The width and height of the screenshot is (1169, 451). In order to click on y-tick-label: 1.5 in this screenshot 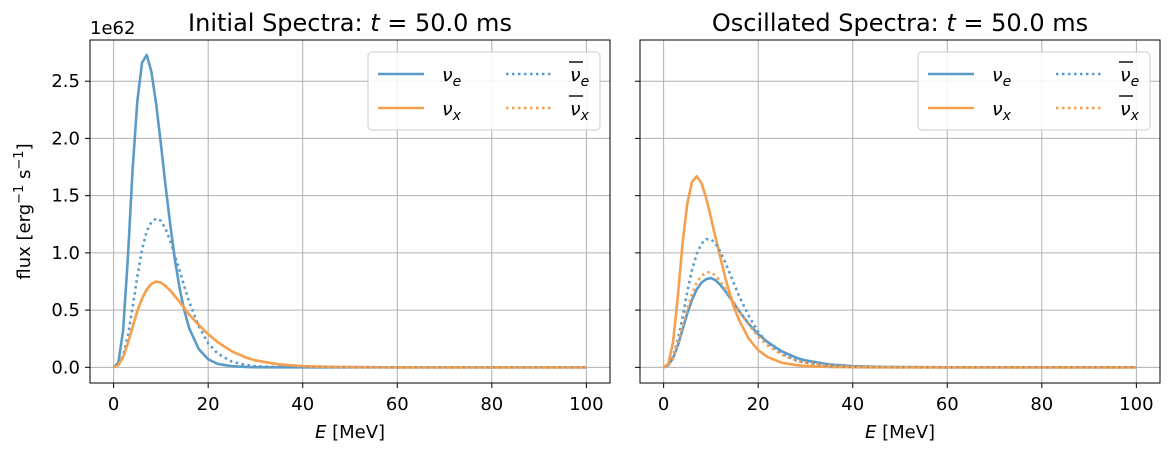, I will do `click(65, 196)`.